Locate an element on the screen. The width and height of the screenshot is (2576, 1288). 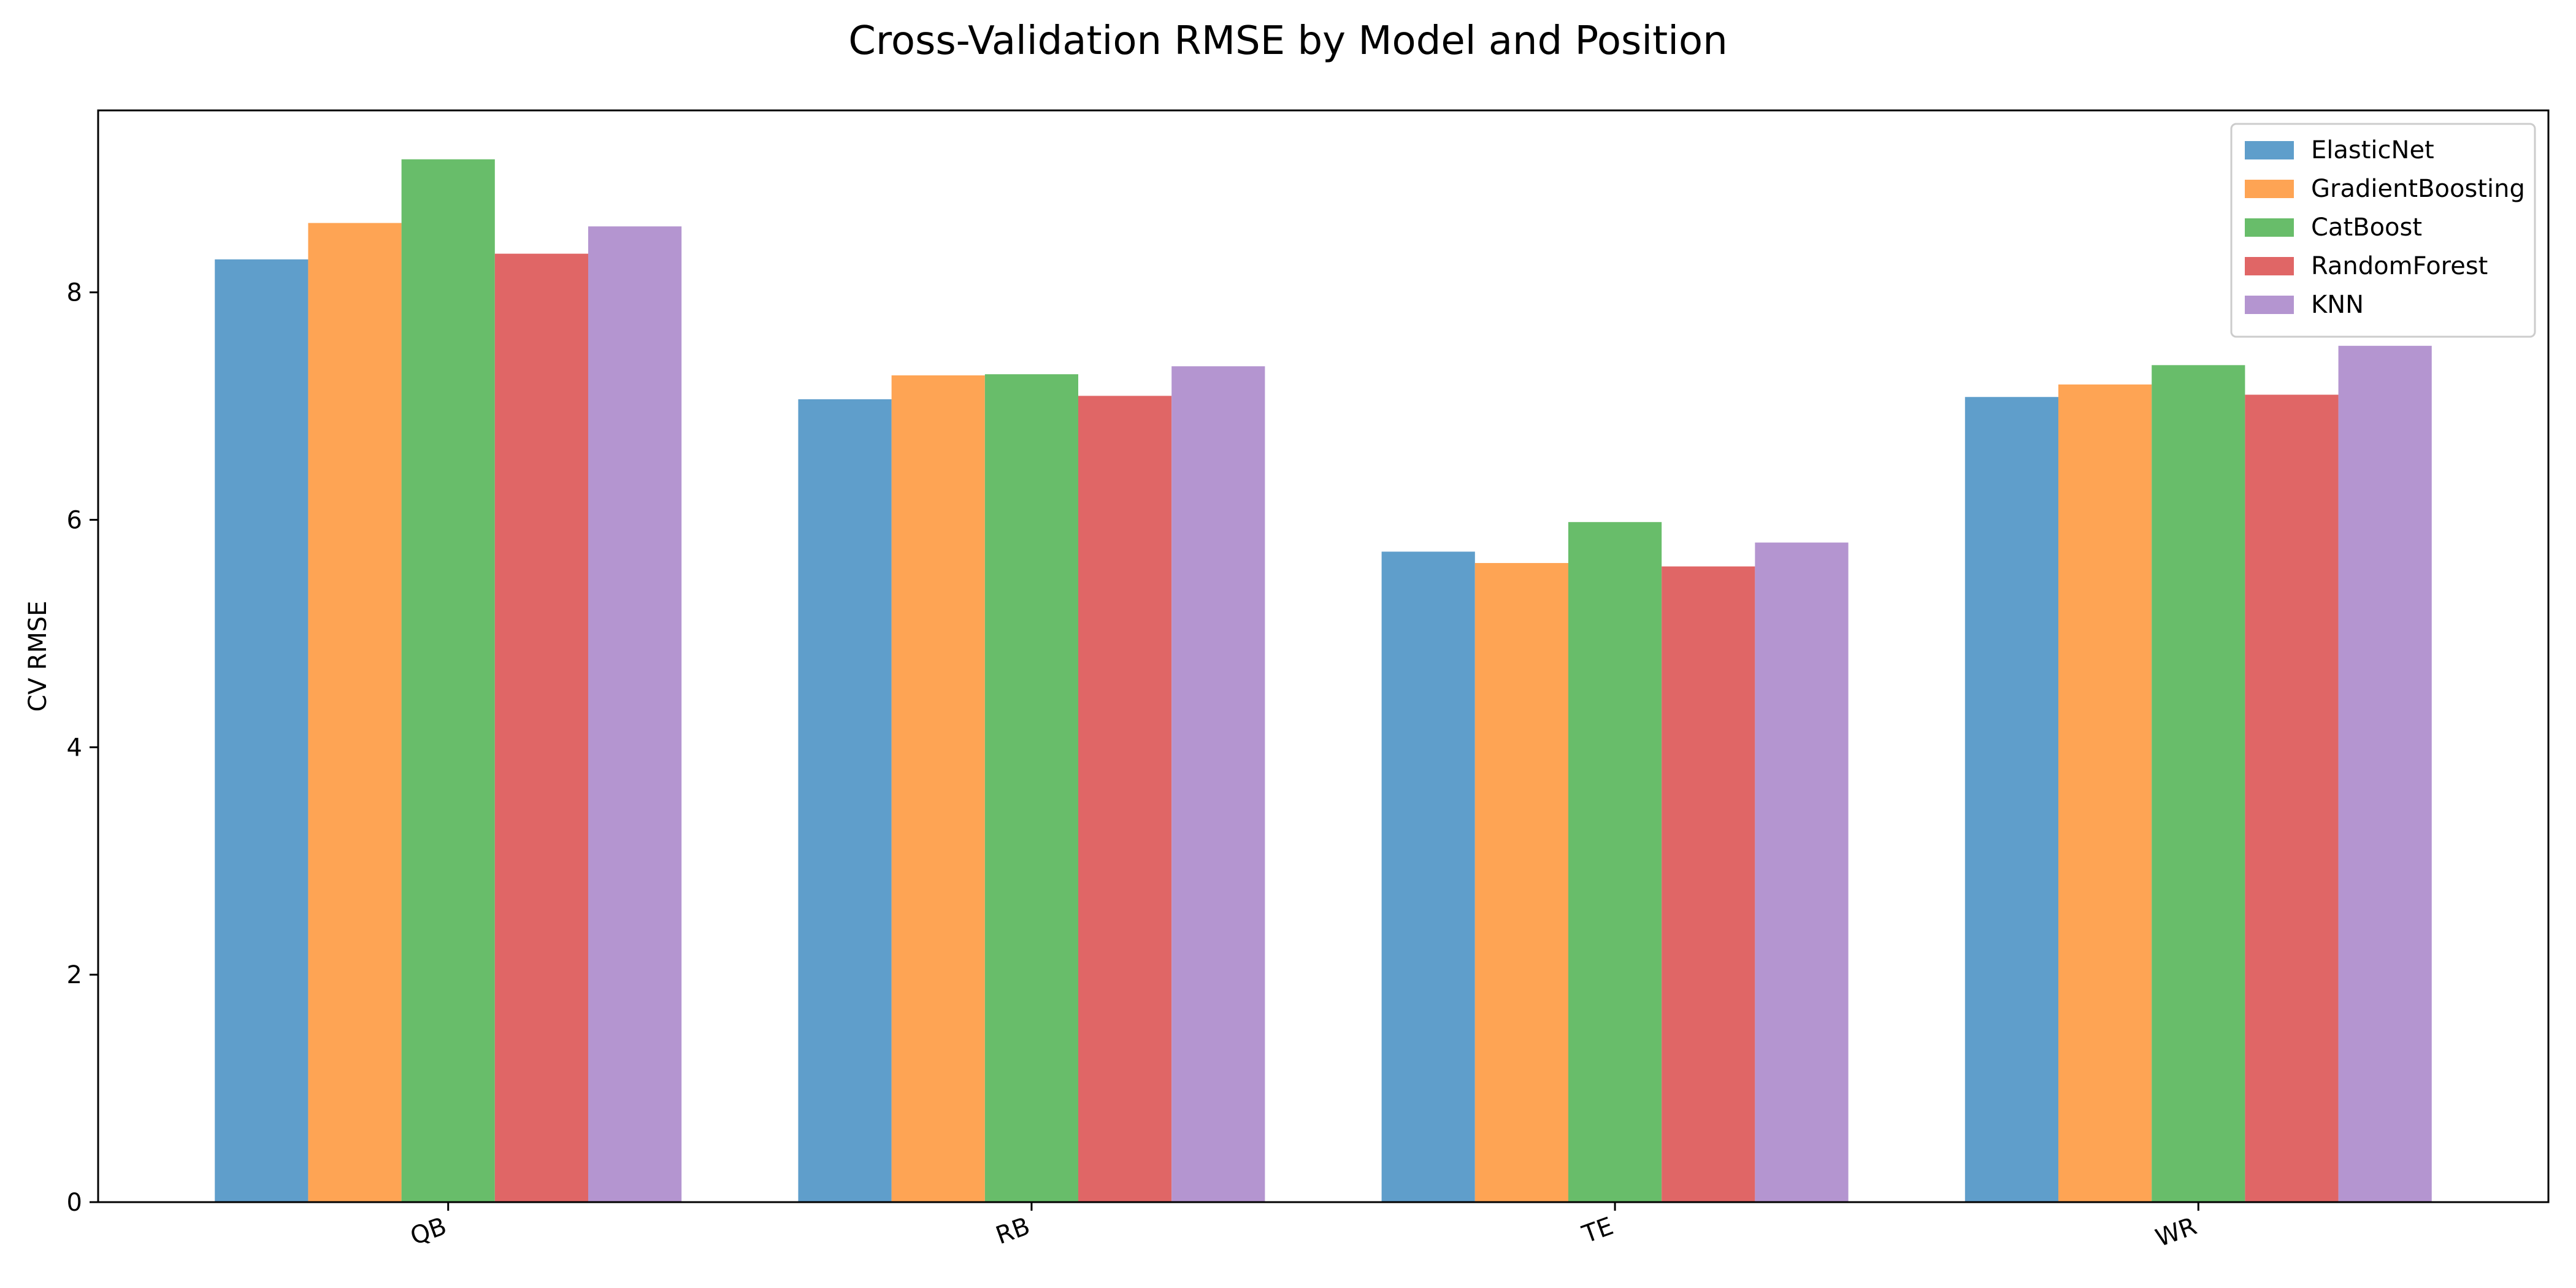
bar-elasticnet-qb is located at coordinates (262, 730).